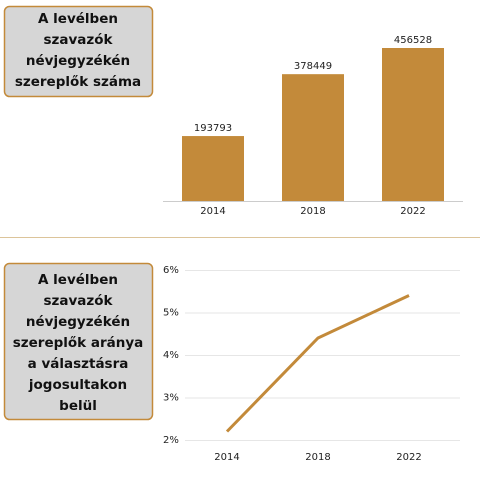 The image size is (480, 484). I want to click on y-tick-label: 6%, so click(171, 270).